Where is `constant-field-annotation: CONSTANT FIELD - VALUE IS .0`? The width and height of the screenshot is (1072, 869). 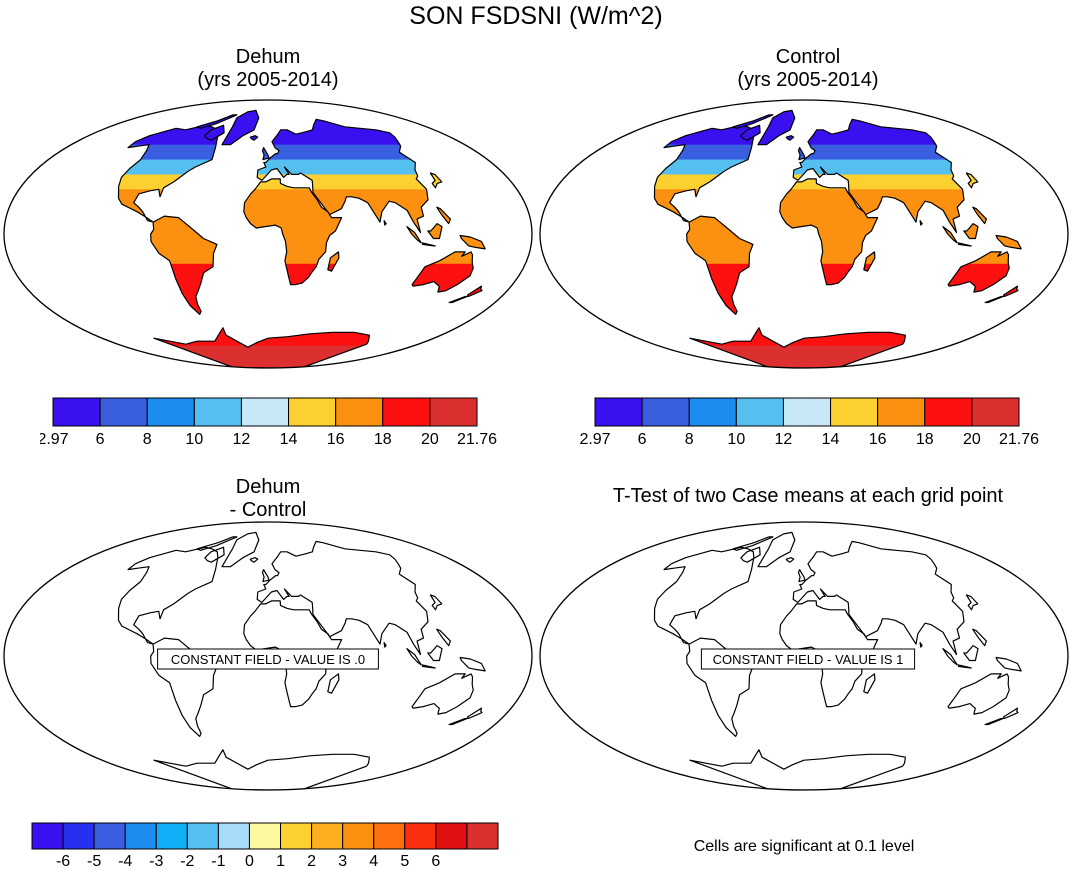 constant-field-annotation: CONSTANT FIELD - VALUE IS .0 is located at coordinates (268, 659).